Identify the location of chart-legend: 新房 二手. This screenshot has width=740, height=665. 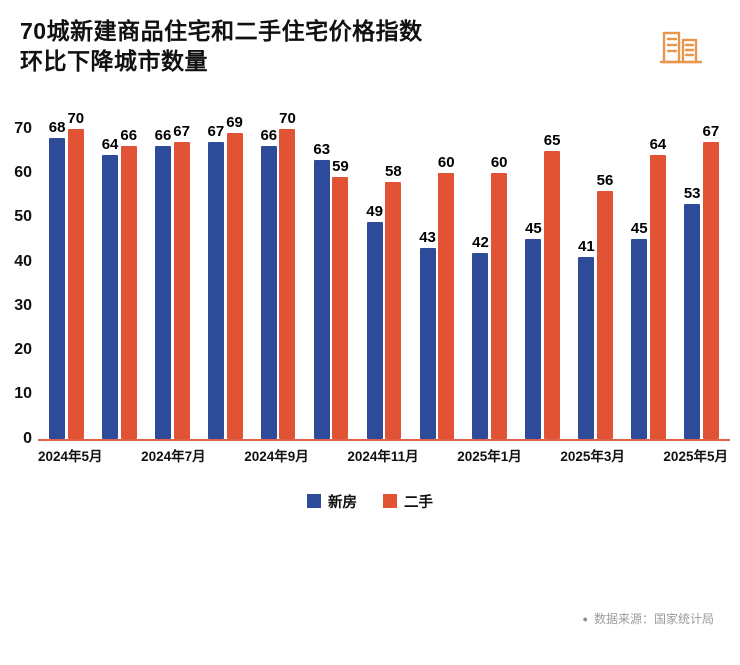
(370, 501).